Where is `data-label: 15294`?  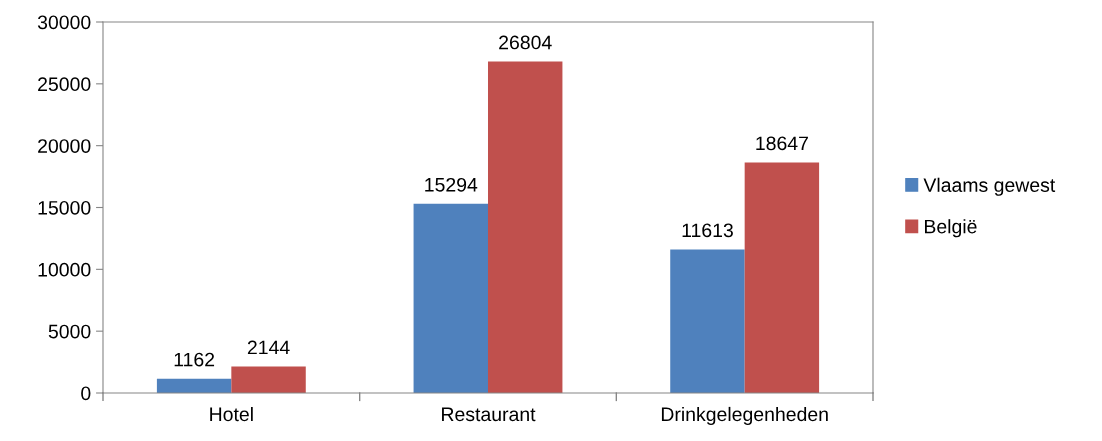
data-label: 15294 is located at coordinates (451, 184).